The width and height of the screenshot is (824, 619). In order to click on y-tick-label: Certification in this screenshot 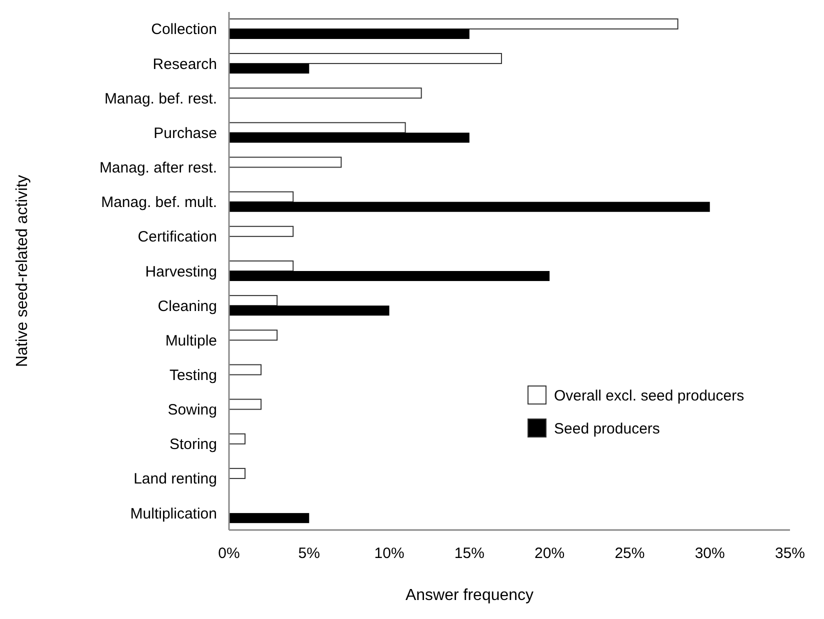, I will do `click(177, 237)`.